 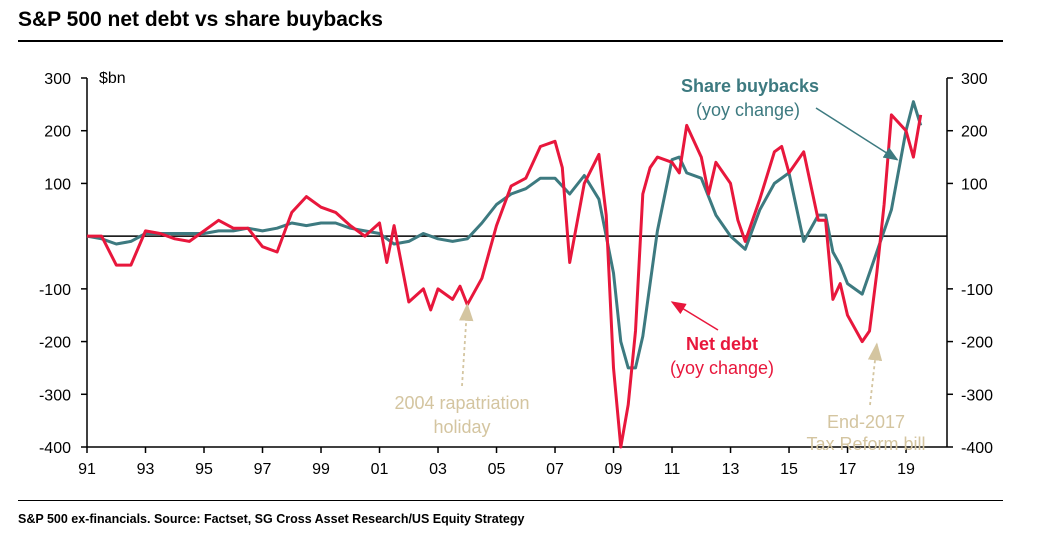 I want to click on x-tick-label: 01, so click(x=380, y=469).